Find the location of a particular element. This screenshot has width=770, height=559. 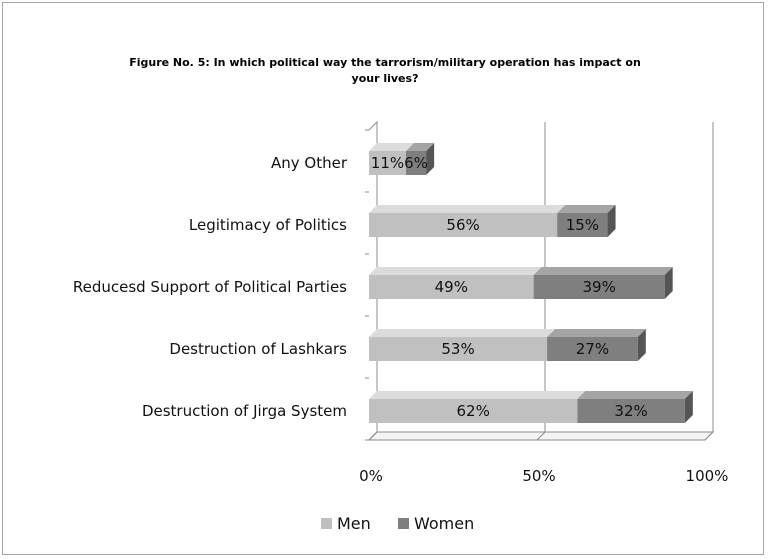

data-label-women-4: 27% is located at coordinates (592, 349).